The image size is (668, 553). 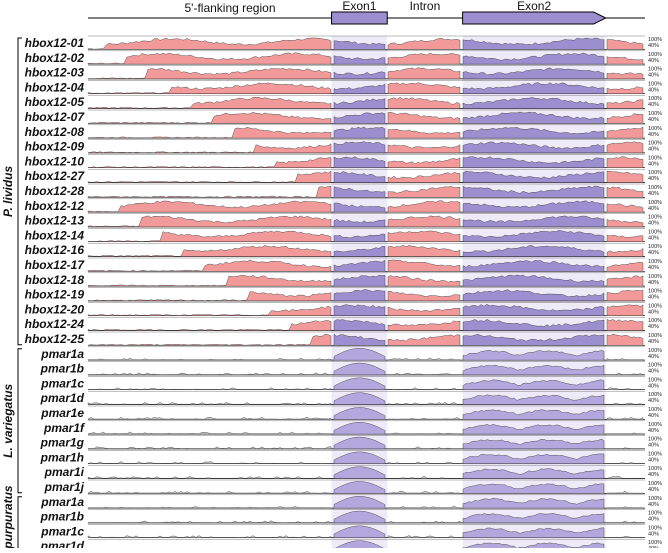 What do you see at coordinates (55, 280) in the screenshot?
I see `track-label: hbox12-18` at bounding box center [55, 280].